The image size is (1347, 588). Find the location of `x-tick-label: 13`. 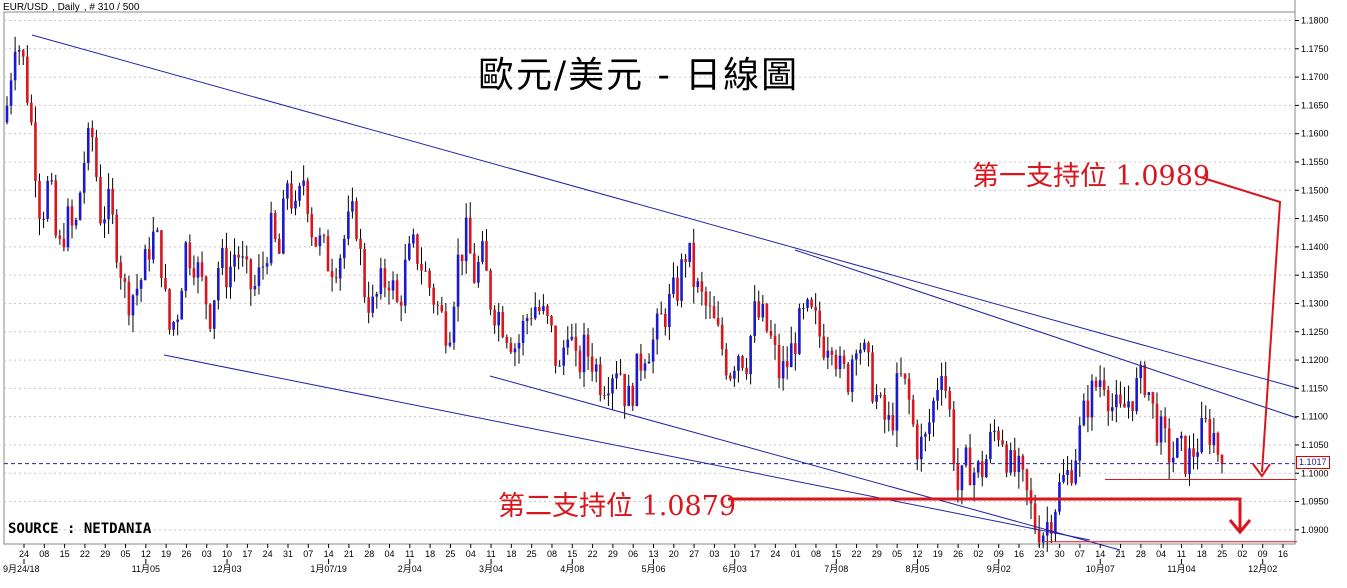

x-tick-label: 13 is located at coordinates (653, 554).